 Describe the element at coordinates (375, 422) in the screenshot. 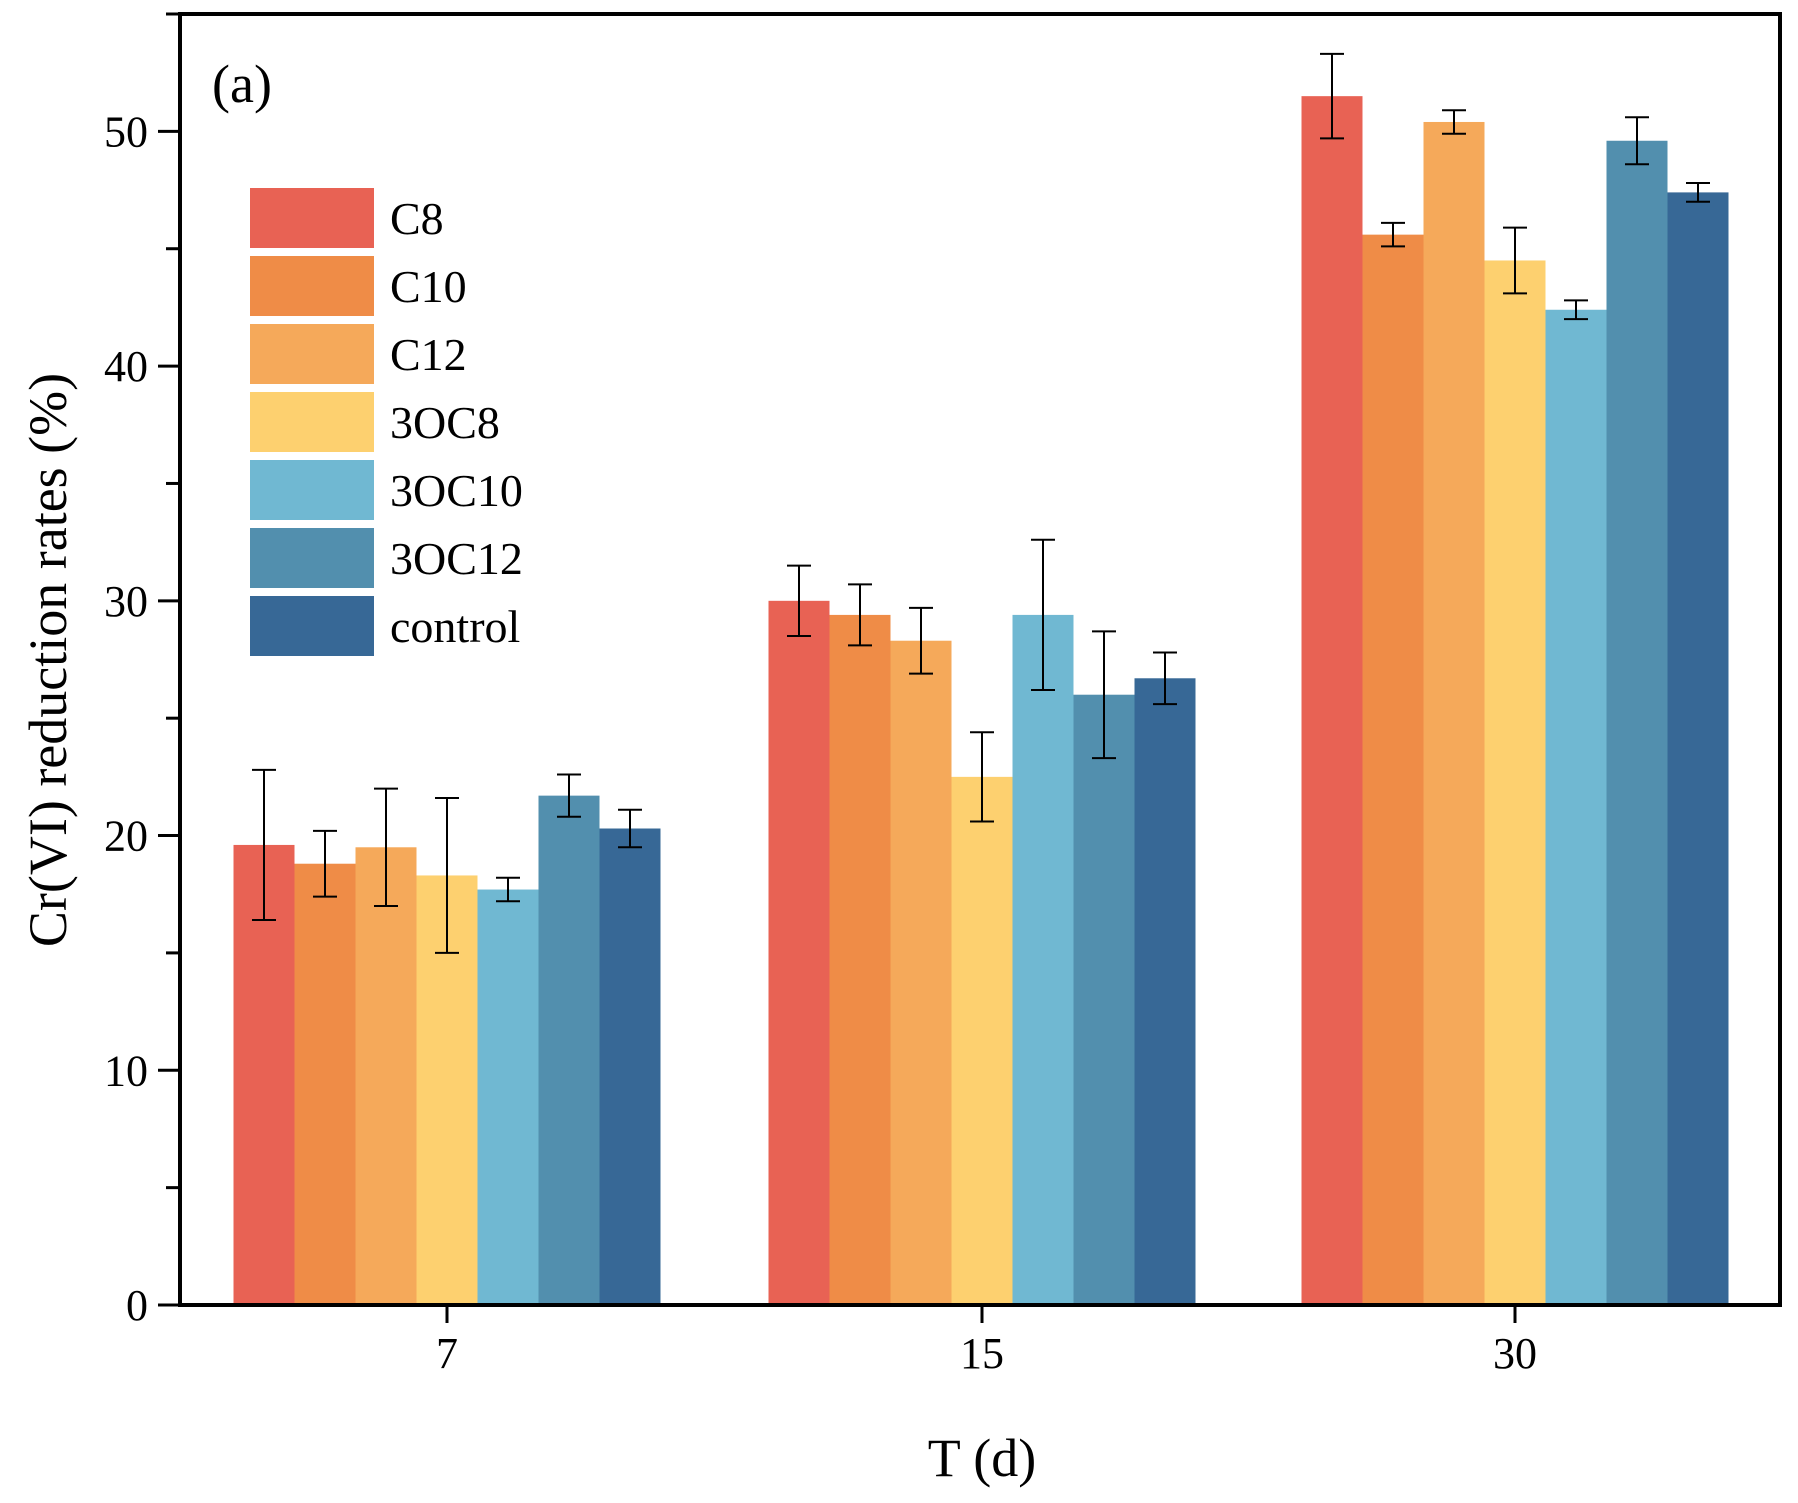

I see `legend-entry-3OC8: 3OC8` at that location.